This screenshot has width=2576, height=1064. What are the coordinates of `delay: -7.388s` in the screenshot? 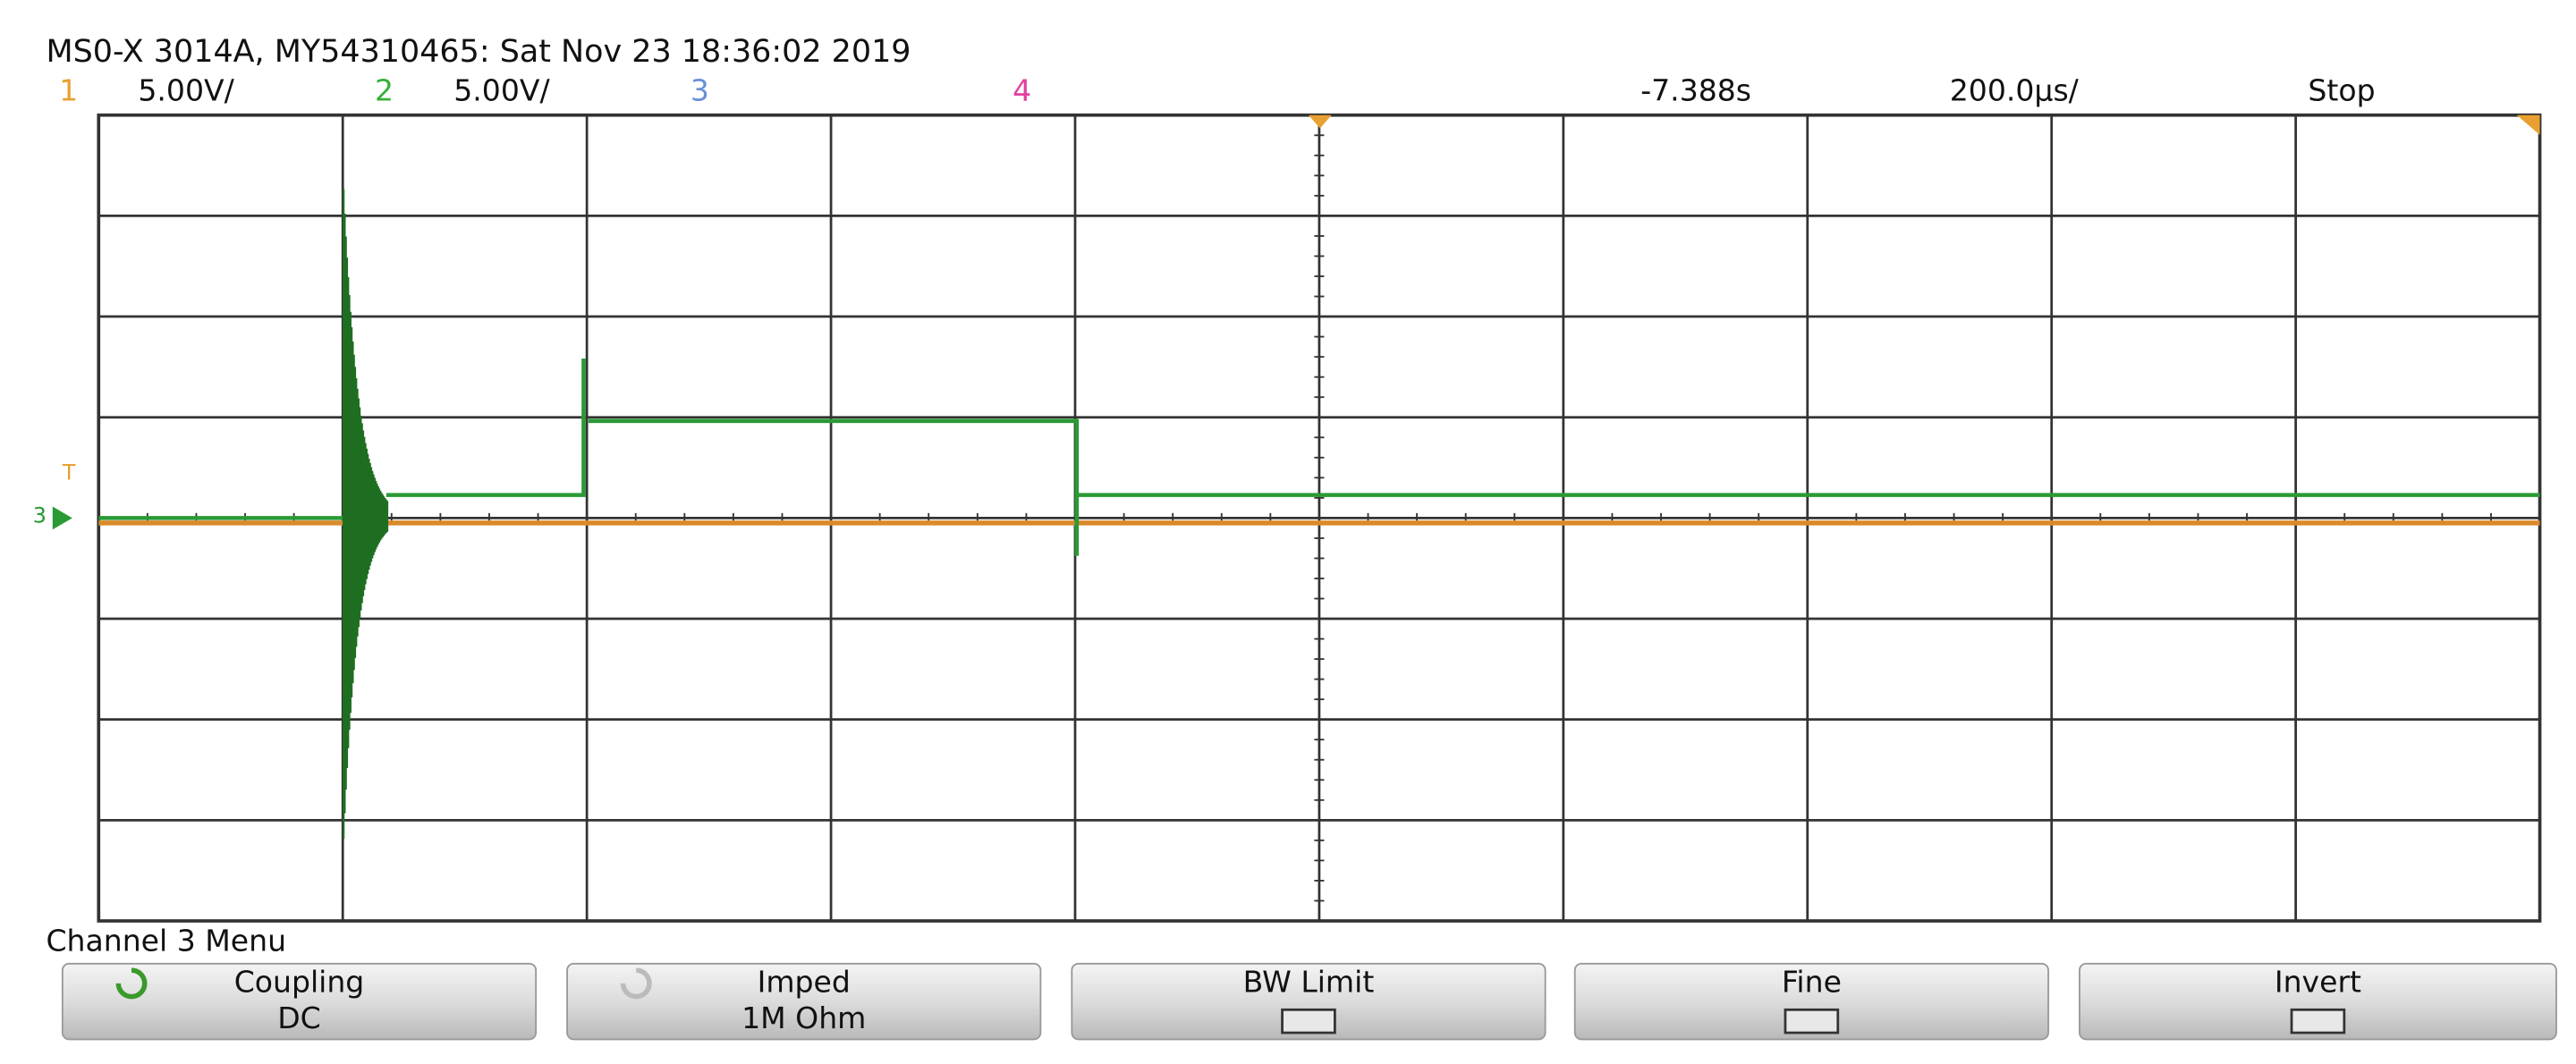 It's located at (1695, 89).